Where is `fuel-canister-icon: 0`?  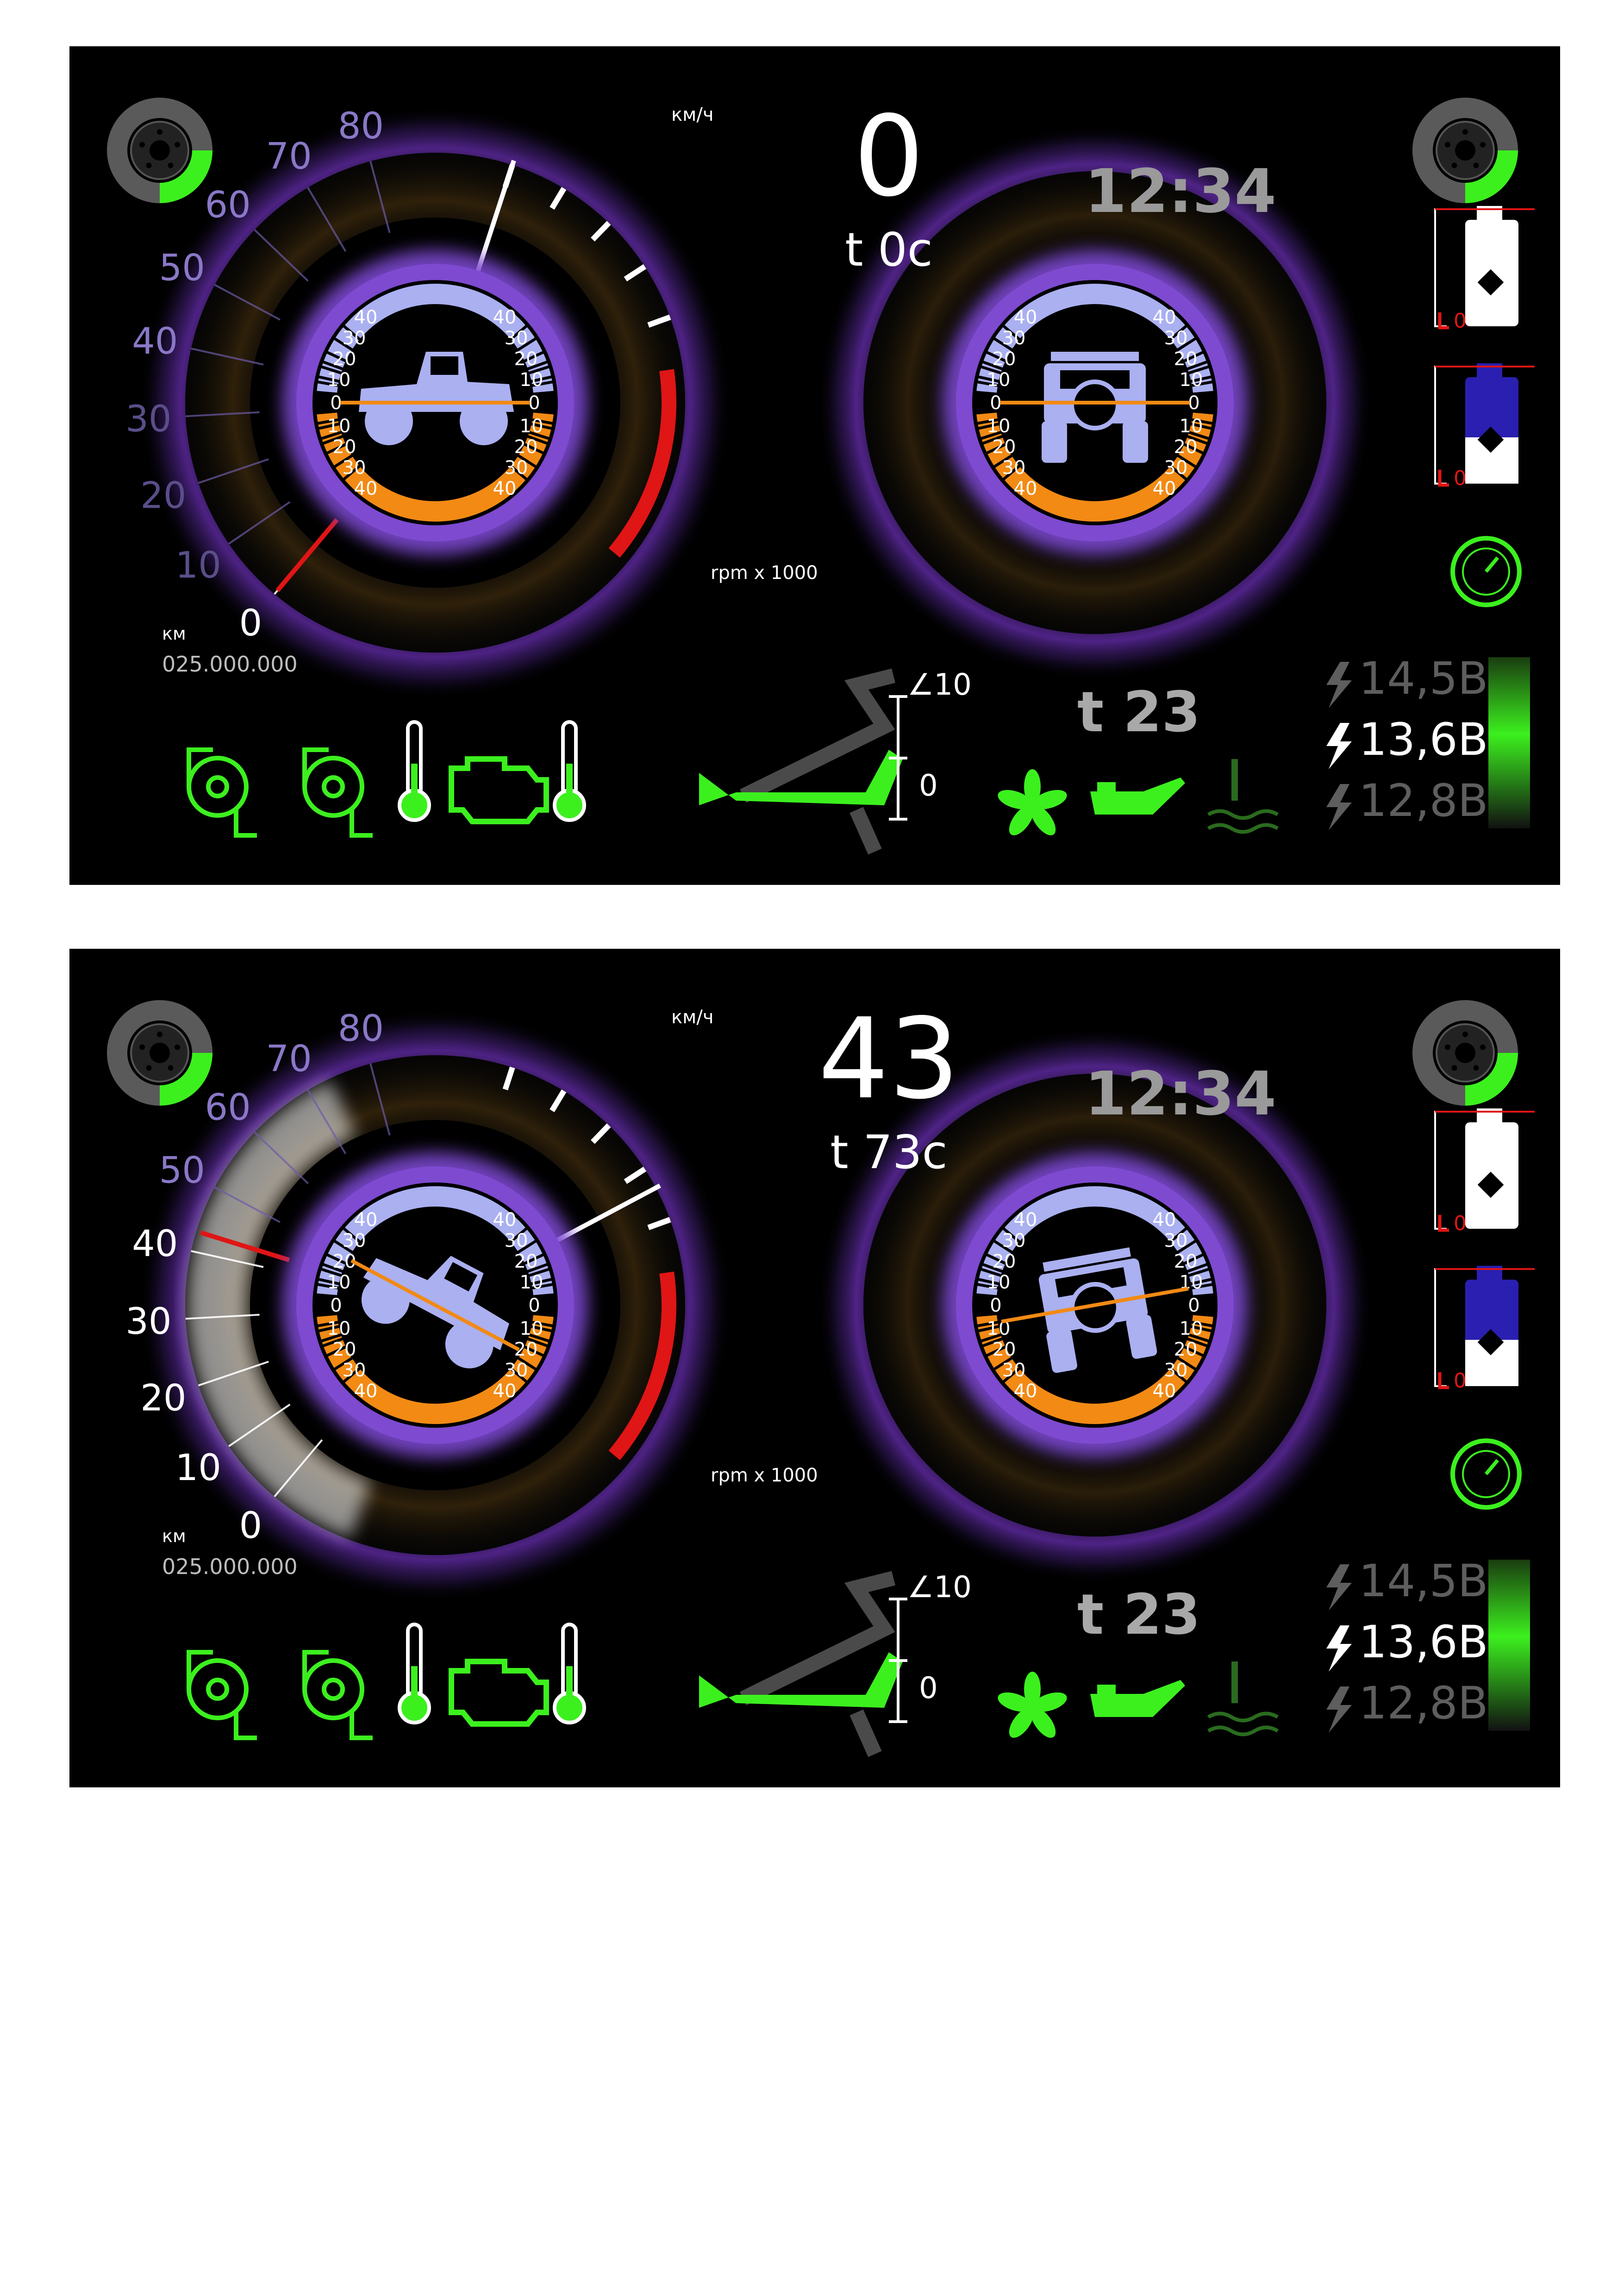 fuel-canister-icon: 0 is located at coordinates (1484, 269).